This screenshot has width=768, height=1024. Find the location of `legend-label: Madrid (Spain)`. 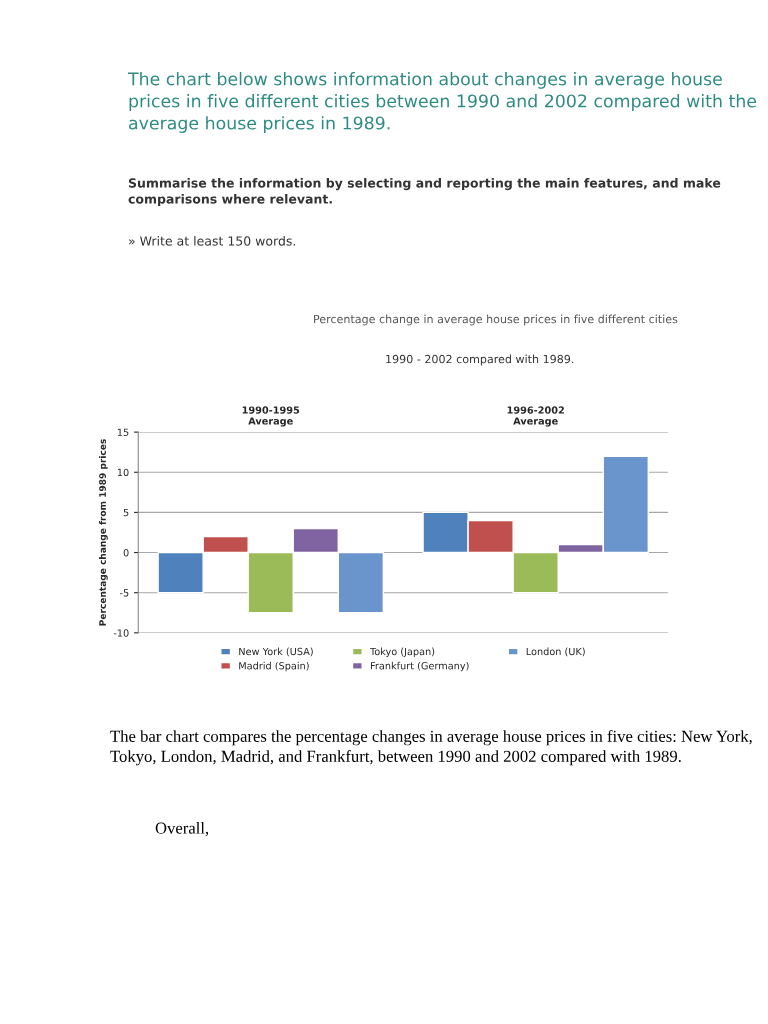

legend-label: Madrid (Spain) is located at coordinates (274, 666).